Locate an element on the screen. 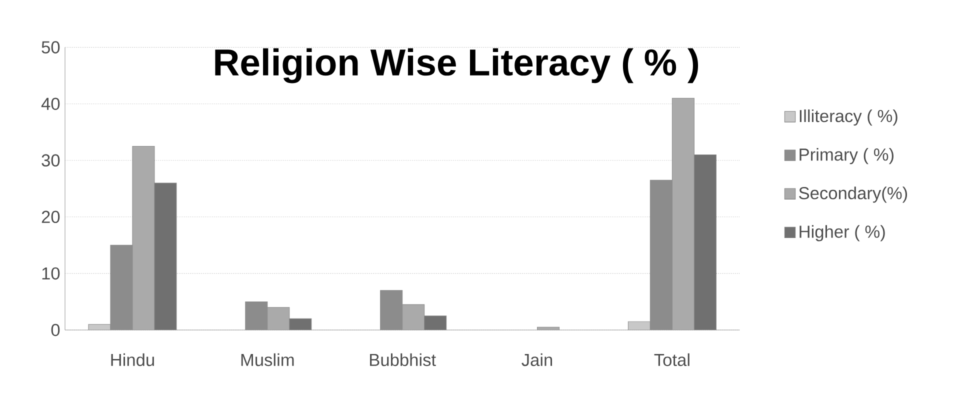 The width and height of the screenshot is (956, 416). legend-label: Illiteracy ( %) is located at coordinates (849, 117).